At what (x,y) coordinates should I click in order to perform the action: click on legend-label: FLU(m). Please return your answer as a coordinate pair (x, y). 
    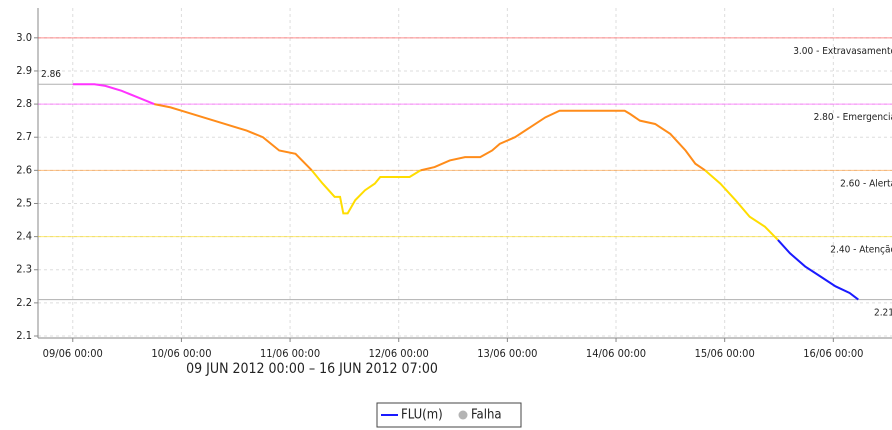
    Looking at the image, I should click on (422, 415).